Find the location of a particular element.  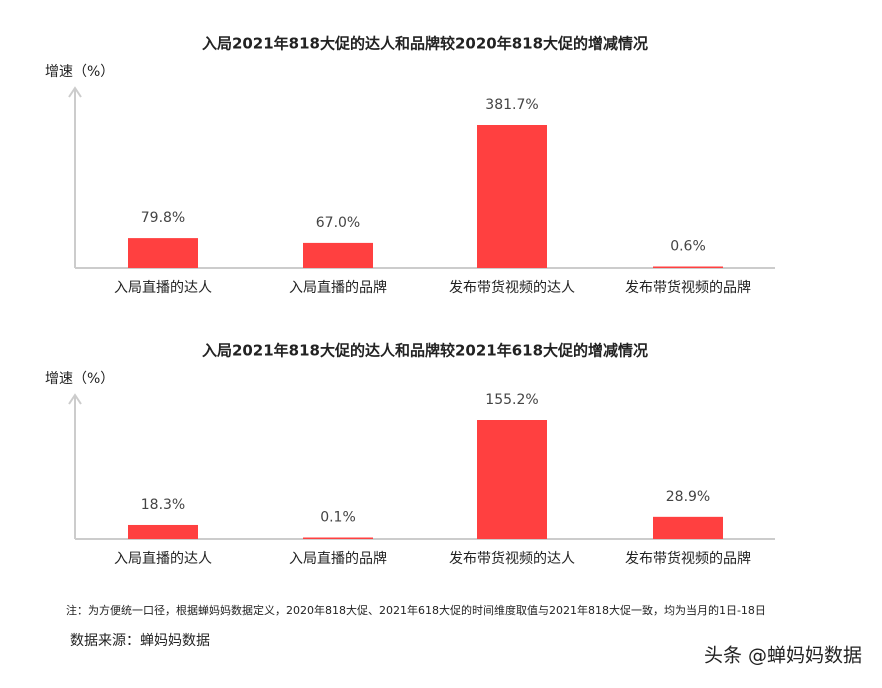

value-label: 18.3% is located at coordinates (163, 505).